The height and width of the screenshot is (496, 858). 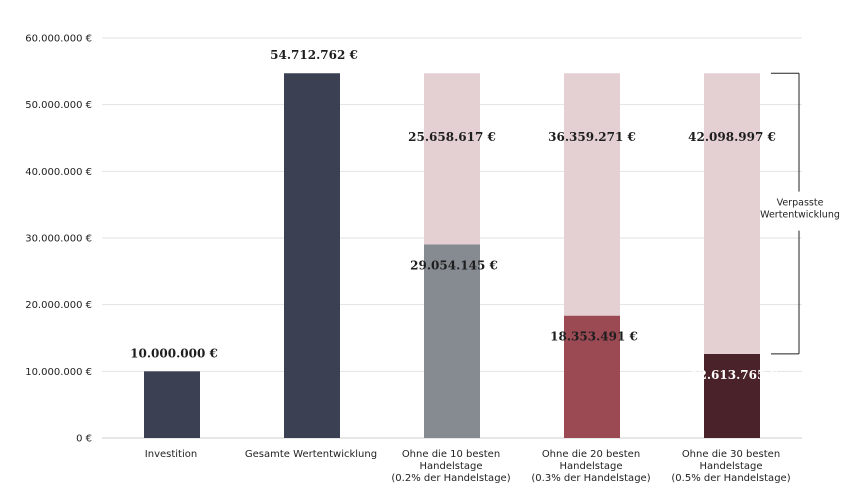 What do you see at coordinates (454, 265) in the screenshot?
I see `data-label: 29.054.145 €` at bounding box center [454, 265].